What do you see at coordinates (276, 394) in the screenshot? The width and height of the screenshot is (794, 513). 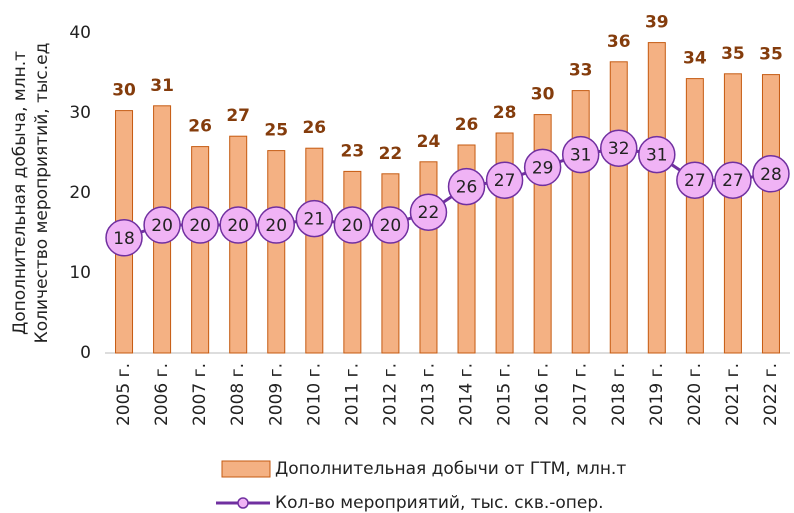 I see `x-tick-label: 2009 г.` at bounding box center [276, 394].